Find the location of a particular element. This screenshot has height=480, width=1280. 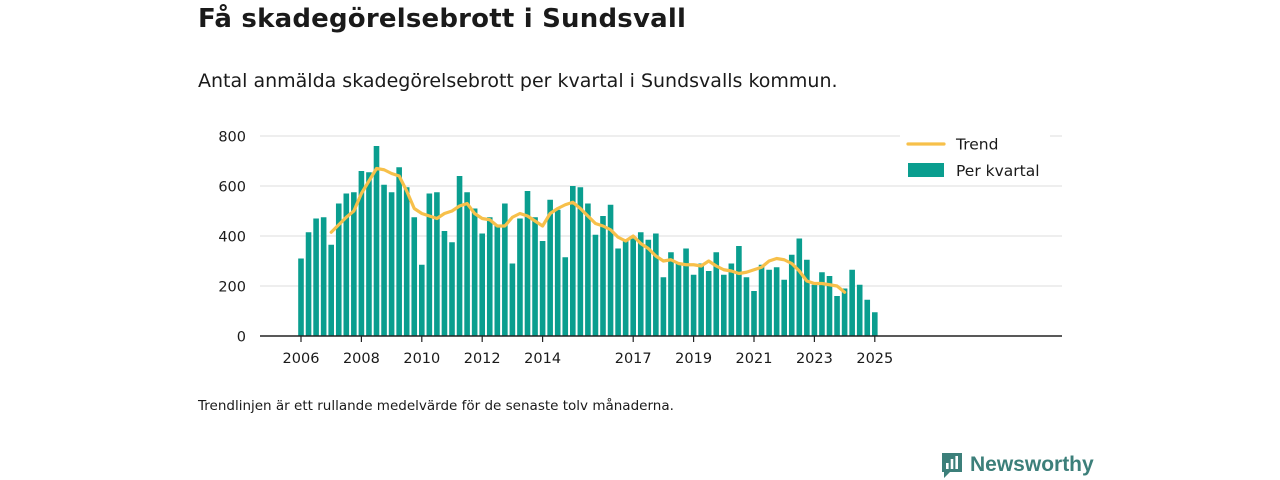

y-tick-label: 200 is located at coordinates (232, 288).